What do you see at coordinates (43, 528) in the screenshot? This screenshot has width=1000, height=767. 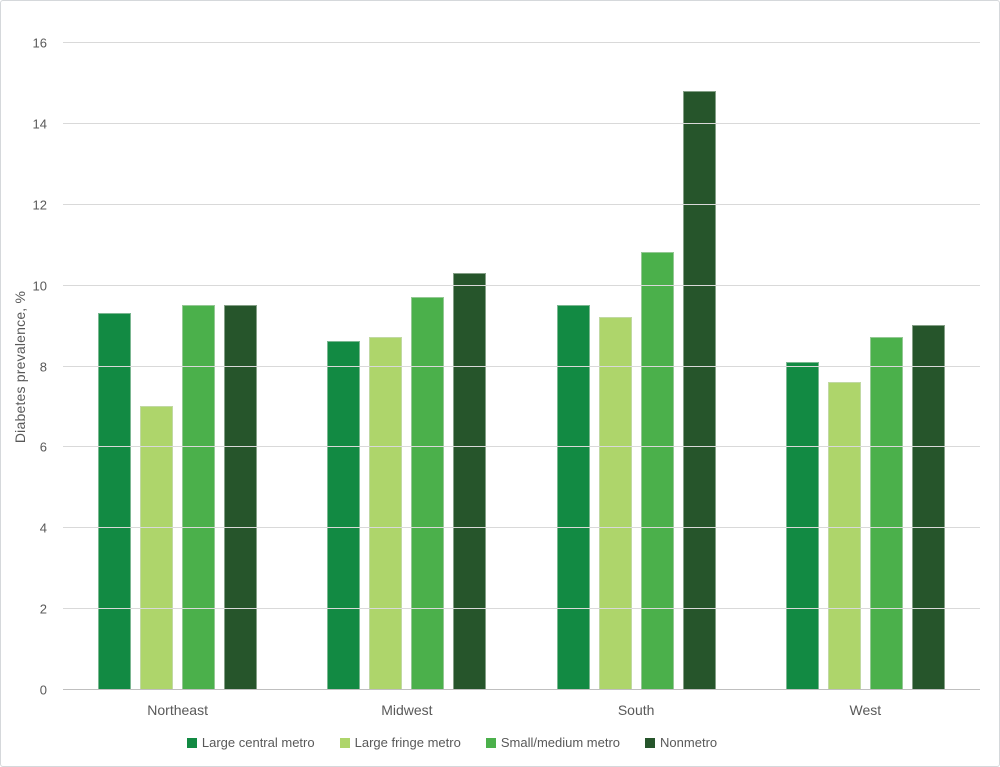 I see `y-tick-label-4: 4` at bounding box center [43, 528].